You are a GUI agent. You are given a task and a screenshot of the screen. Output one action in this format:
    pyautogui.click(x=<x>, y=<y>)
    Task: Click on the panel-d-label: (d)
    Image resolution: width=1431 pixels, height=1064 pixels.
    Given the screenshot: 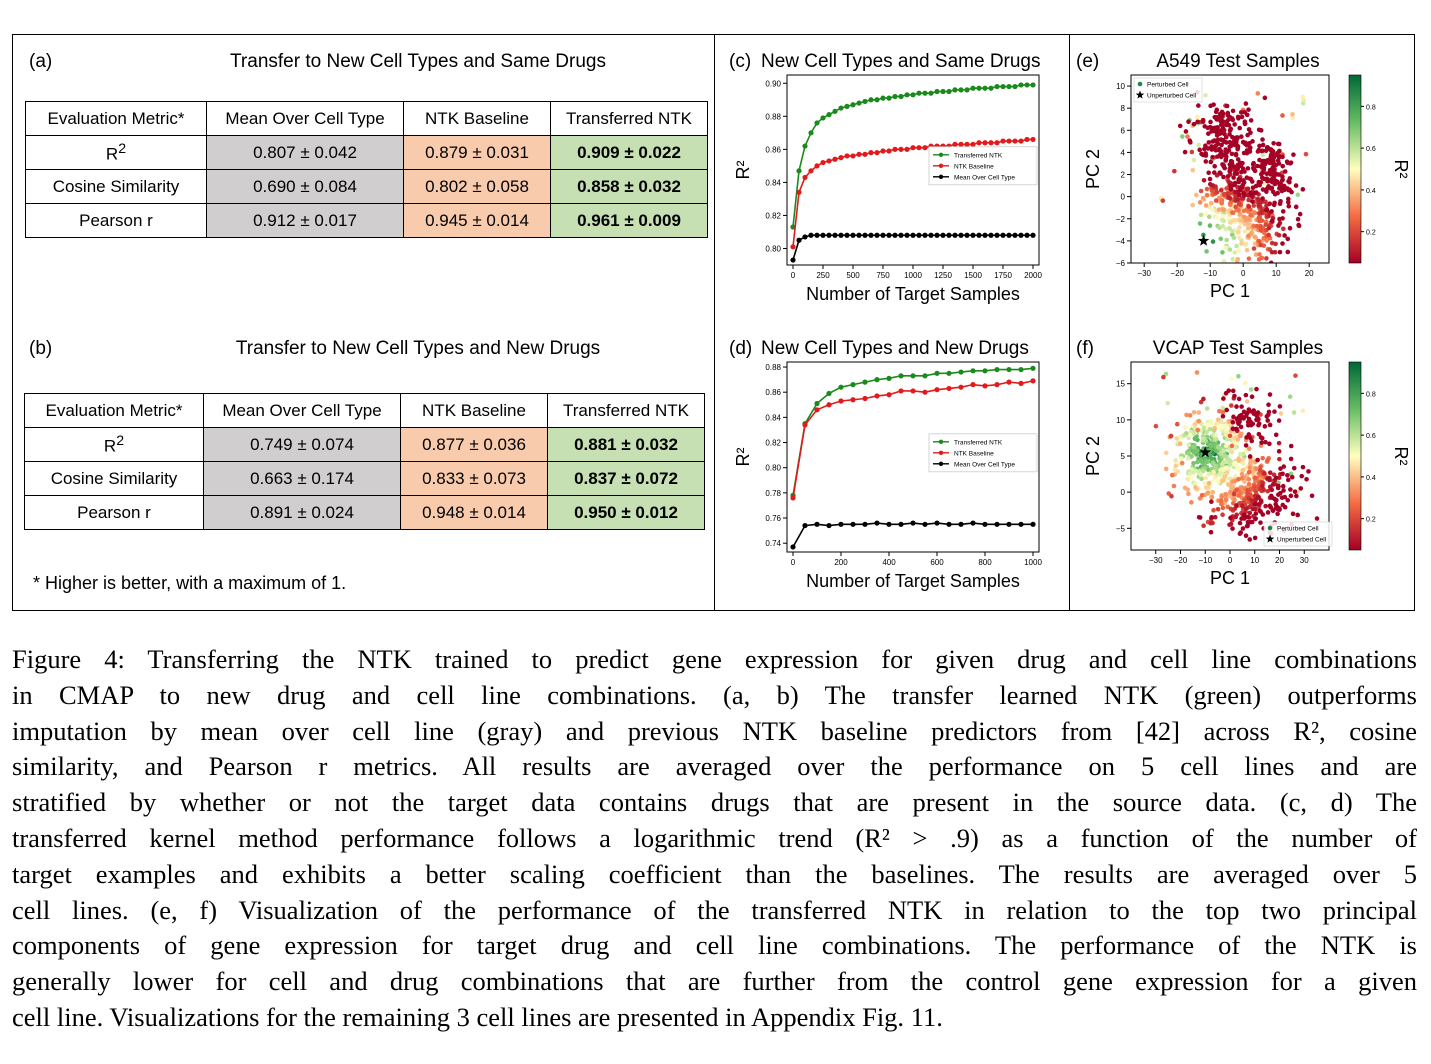 What is the action you would take?
    pyautogui.click(x=741, y=348)
    